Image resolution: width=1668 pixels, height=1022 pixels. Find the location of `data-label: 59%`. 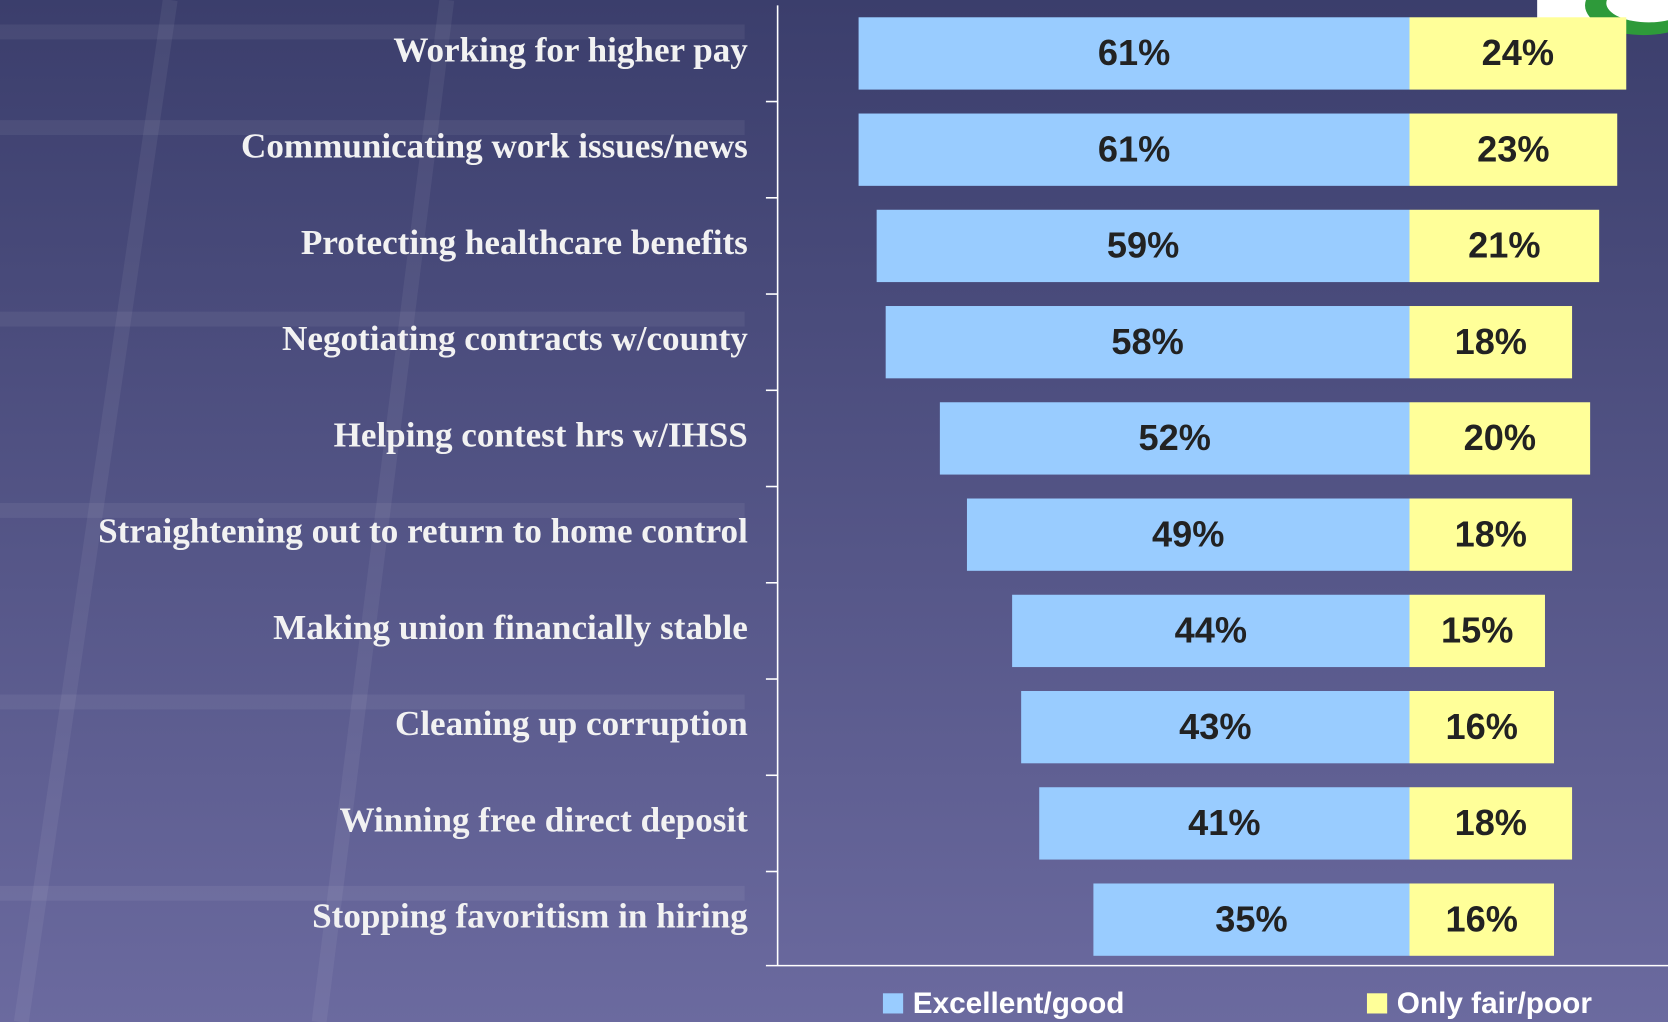

data-label: 59% is located at coordinates (1143, 245).